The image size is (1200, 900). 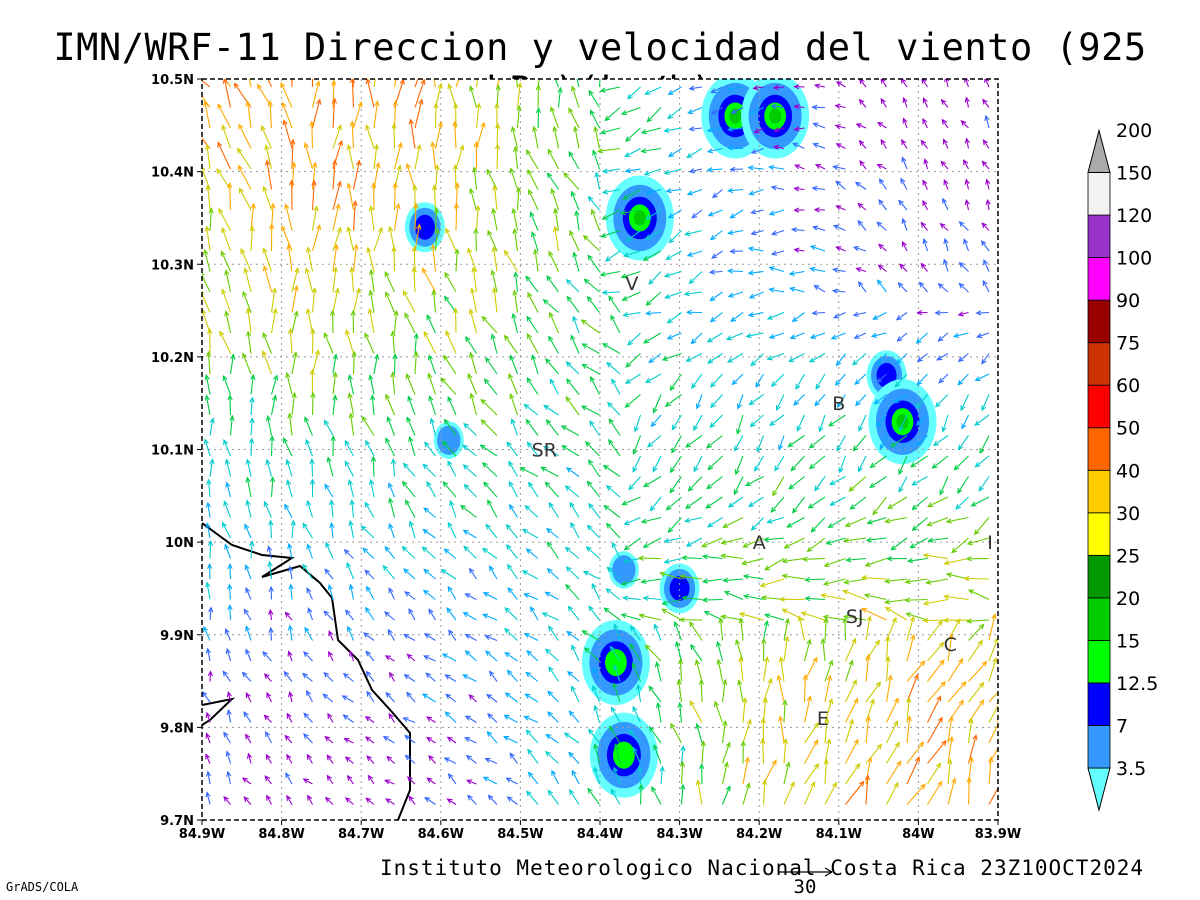 What do you see at coordinates (1128, 344) in the screenshot?
I see `colorbar-label: 75` at bounding box center [1128, 344].